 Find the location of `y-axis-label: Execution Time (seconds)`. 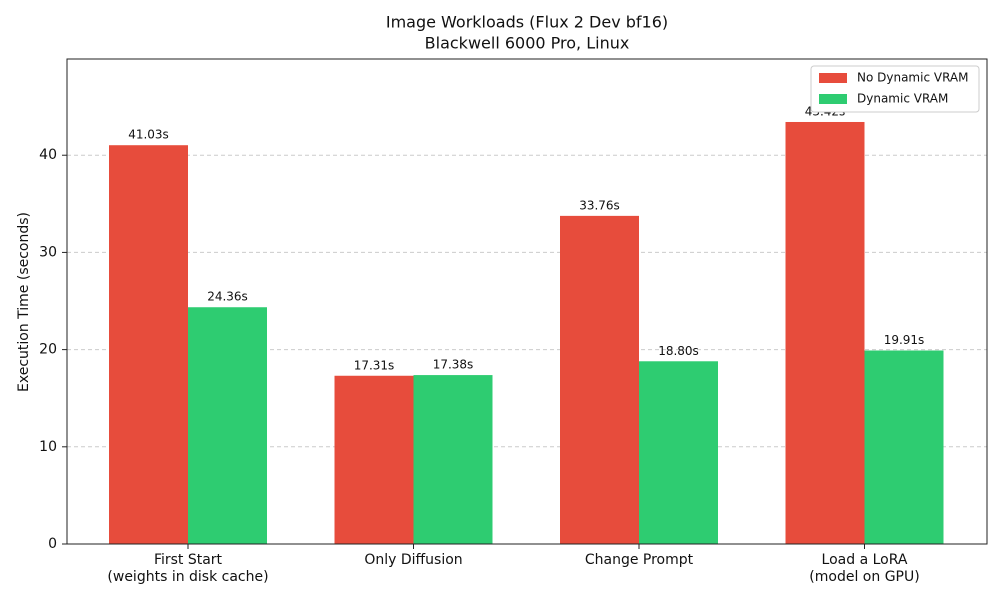

y-axis-label: Execution Time (seconds) is located at coordinates (24, 302).